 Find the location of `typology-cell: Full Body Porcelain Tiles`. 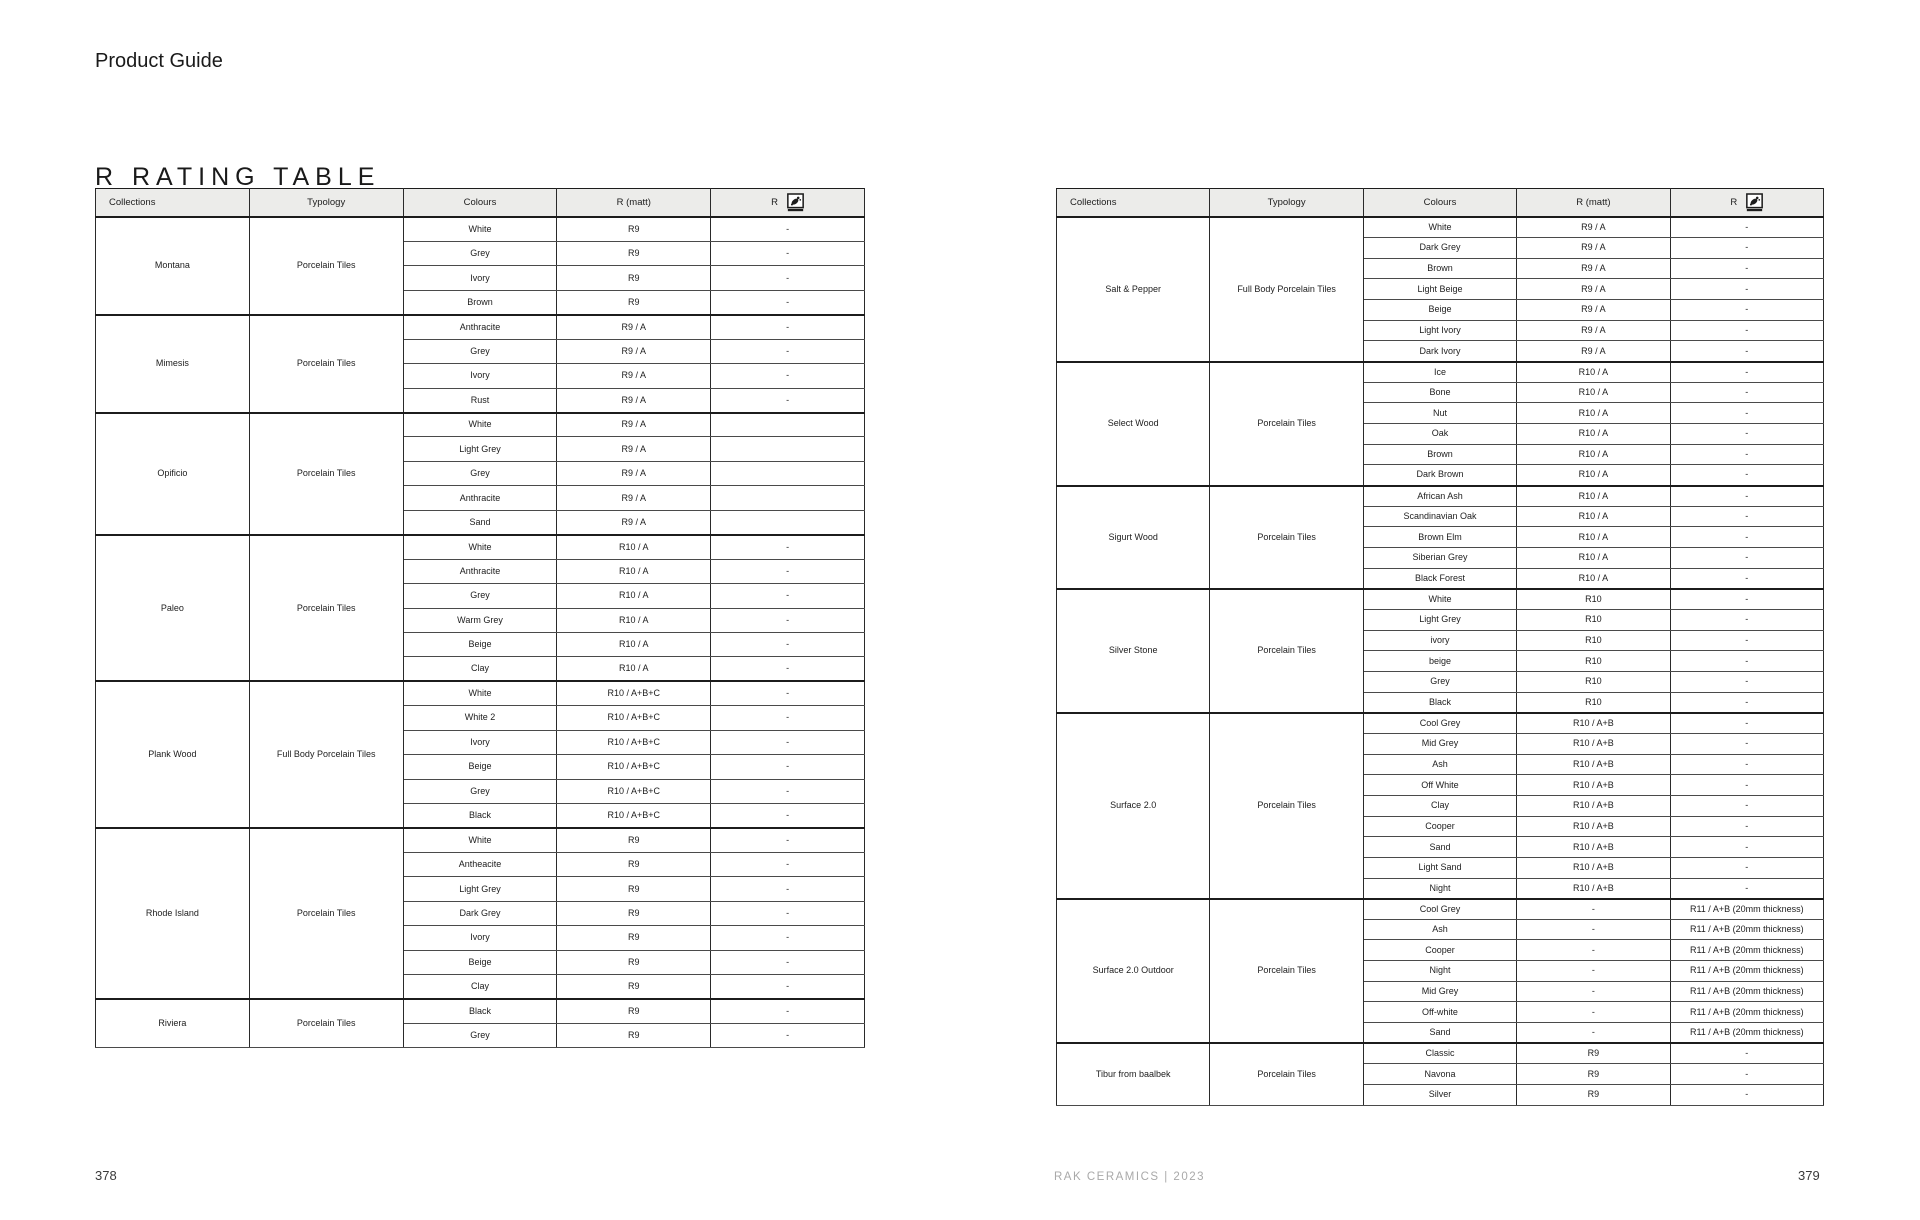

typology-cell: Full Body Porcelain Tiles is located at coordinates (1286, 289).